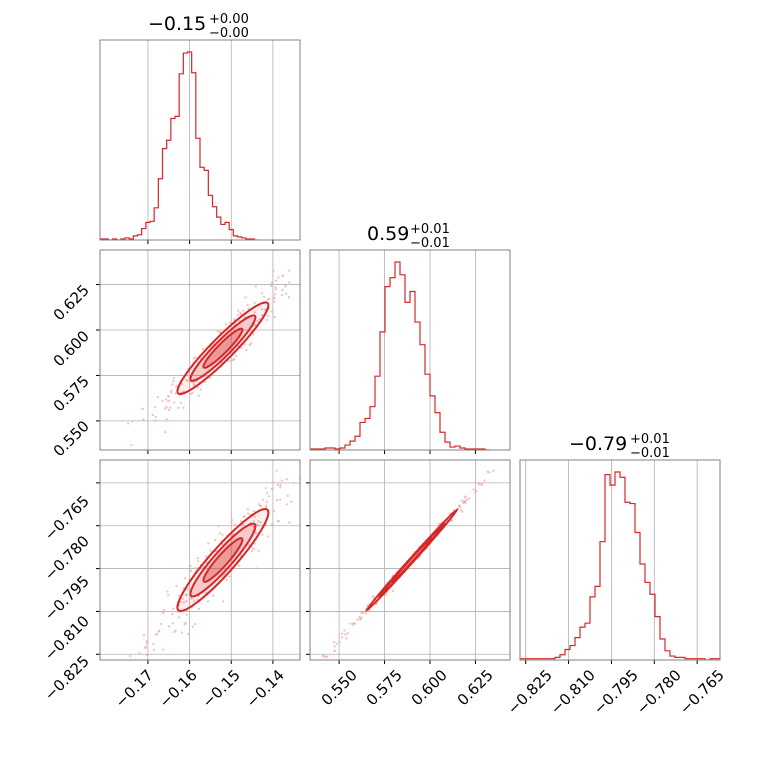 This screenshot has width=760, height=760. Describe the element at coordinates (71, 302) in the screenshot. I see `y2-tick-label: 0.625` at that location.